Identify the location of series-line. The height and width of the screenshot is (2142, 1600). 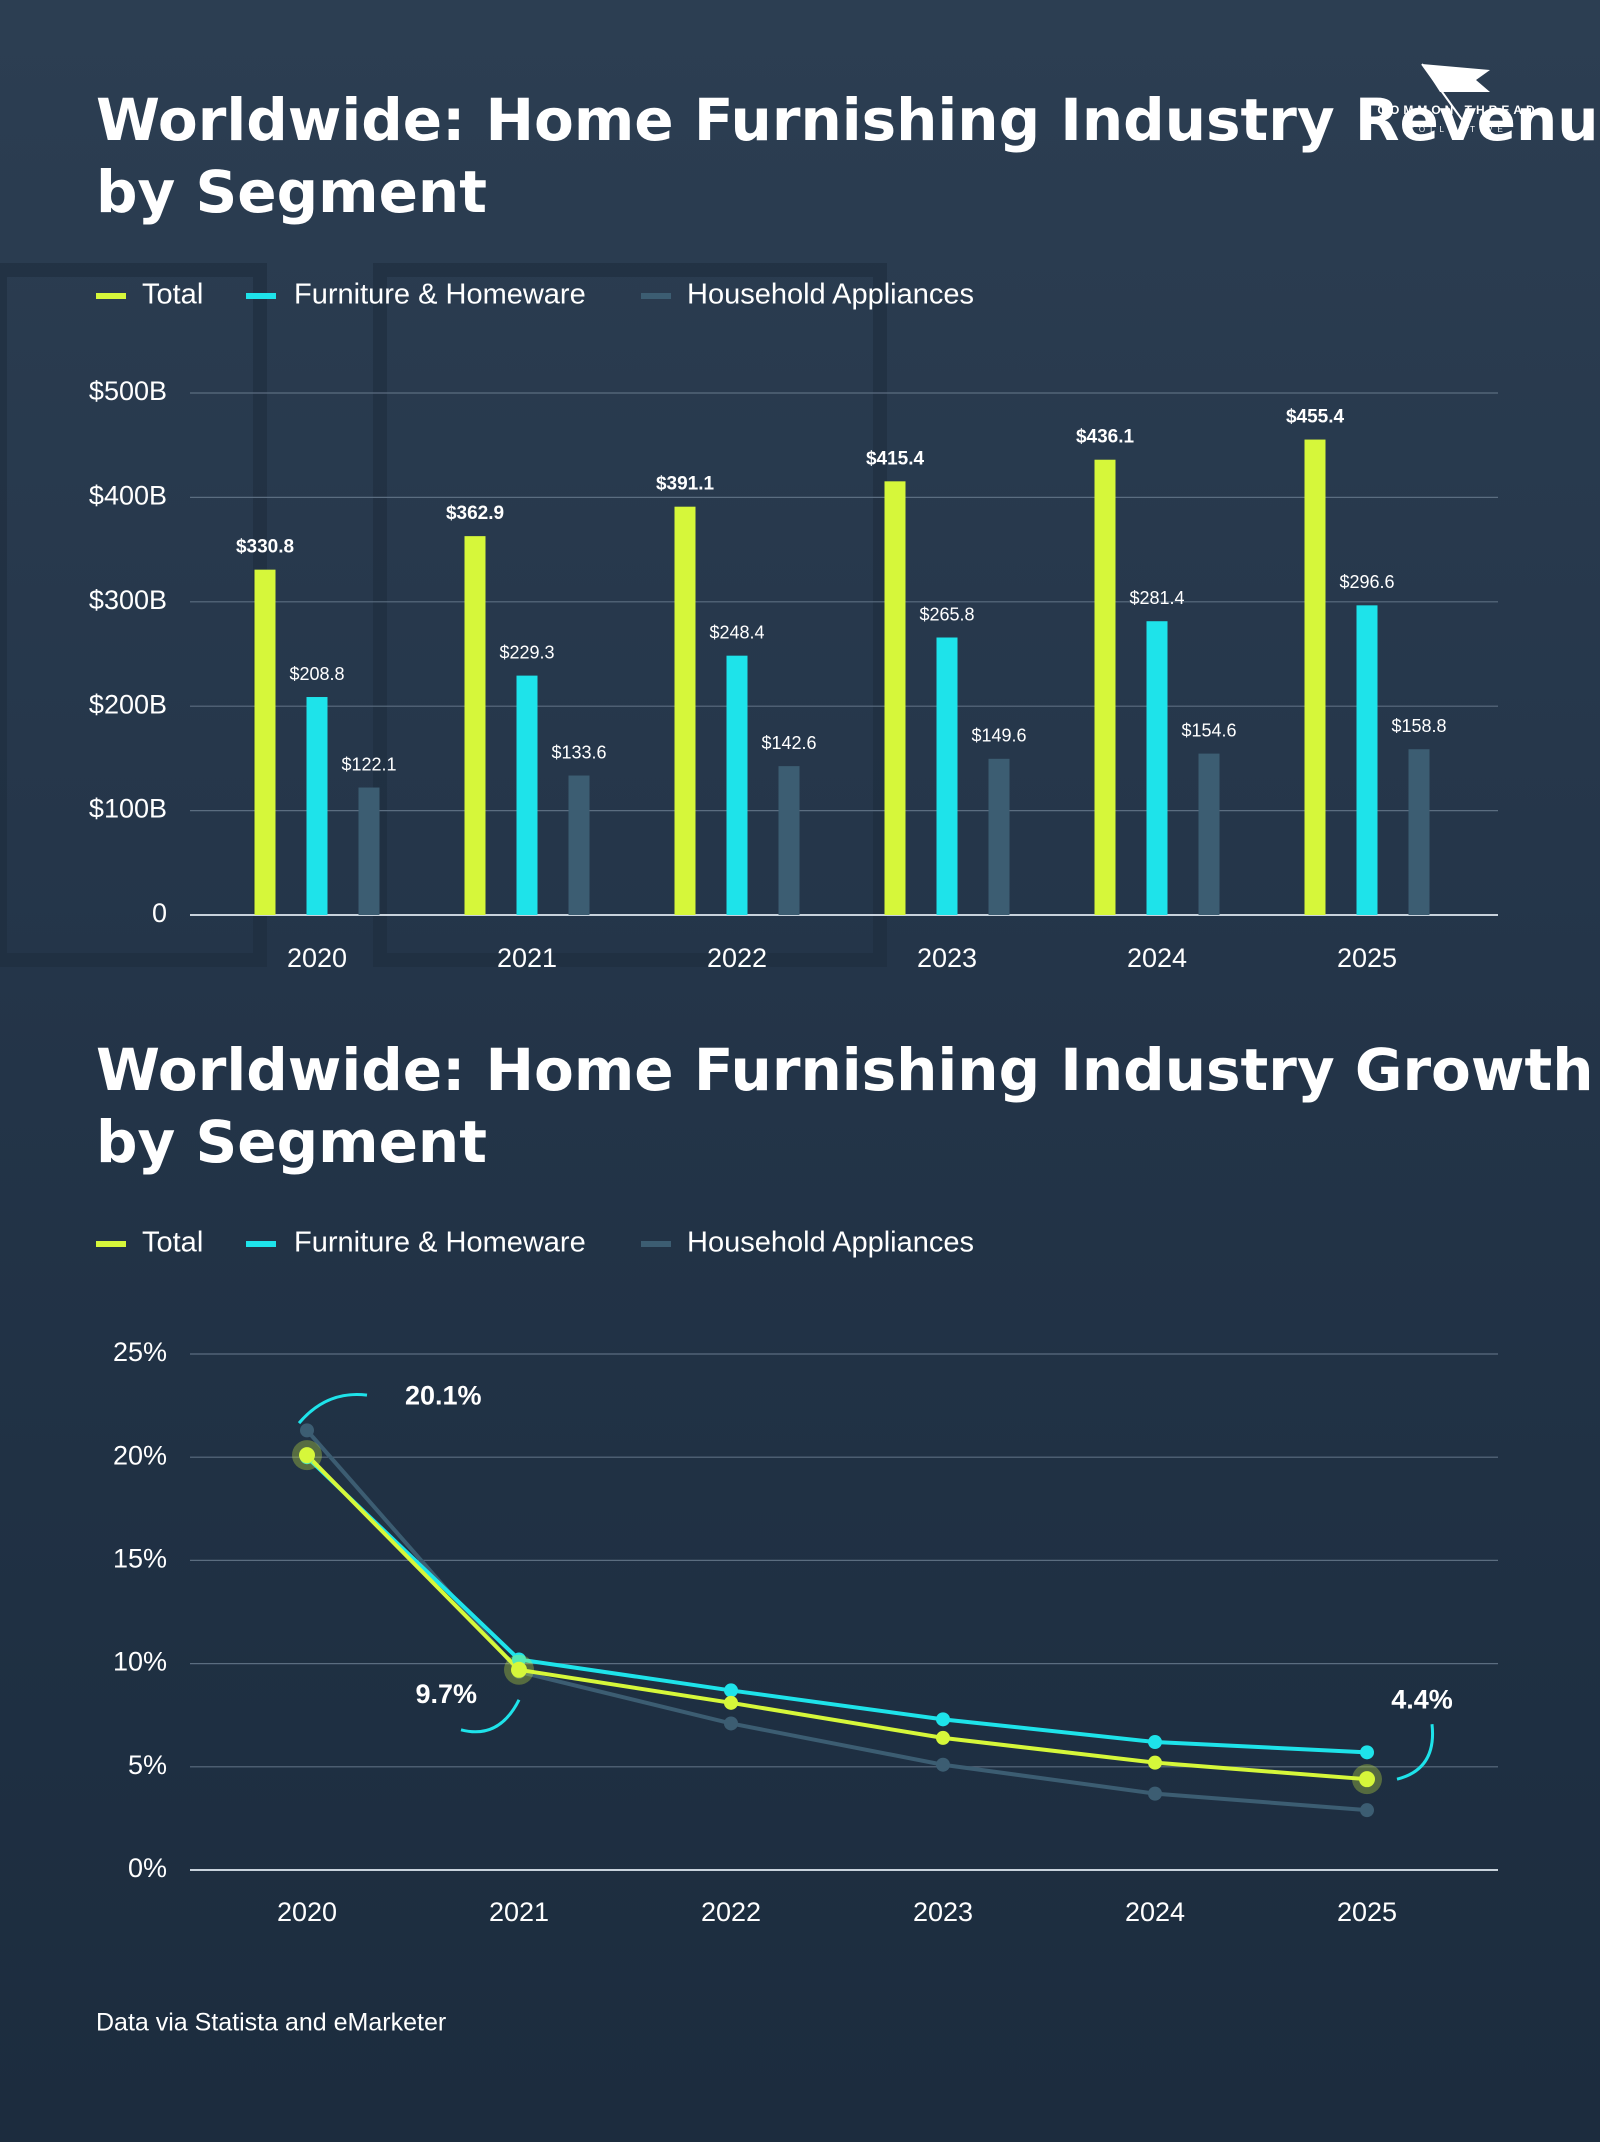
(836, 1617).